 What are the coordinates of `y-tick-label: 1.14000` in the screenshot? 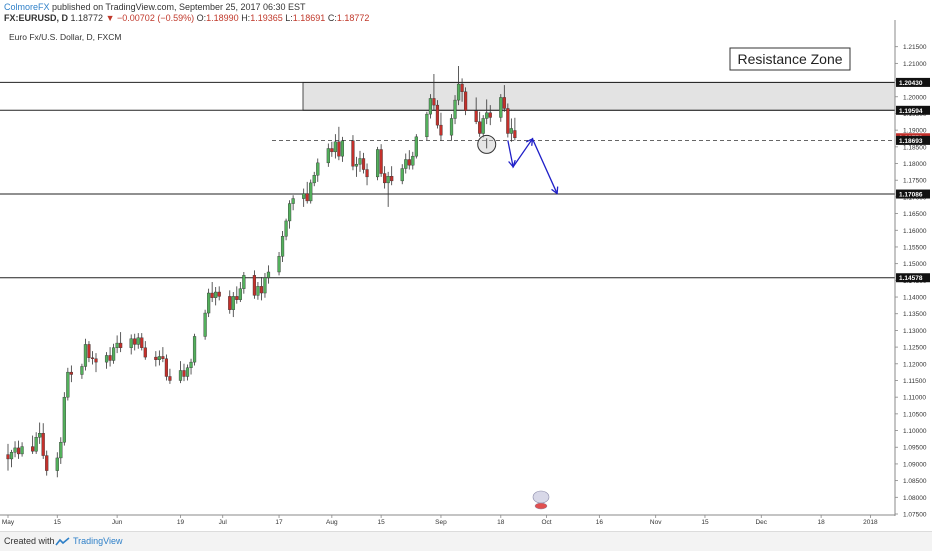 It's located at (915, 298).